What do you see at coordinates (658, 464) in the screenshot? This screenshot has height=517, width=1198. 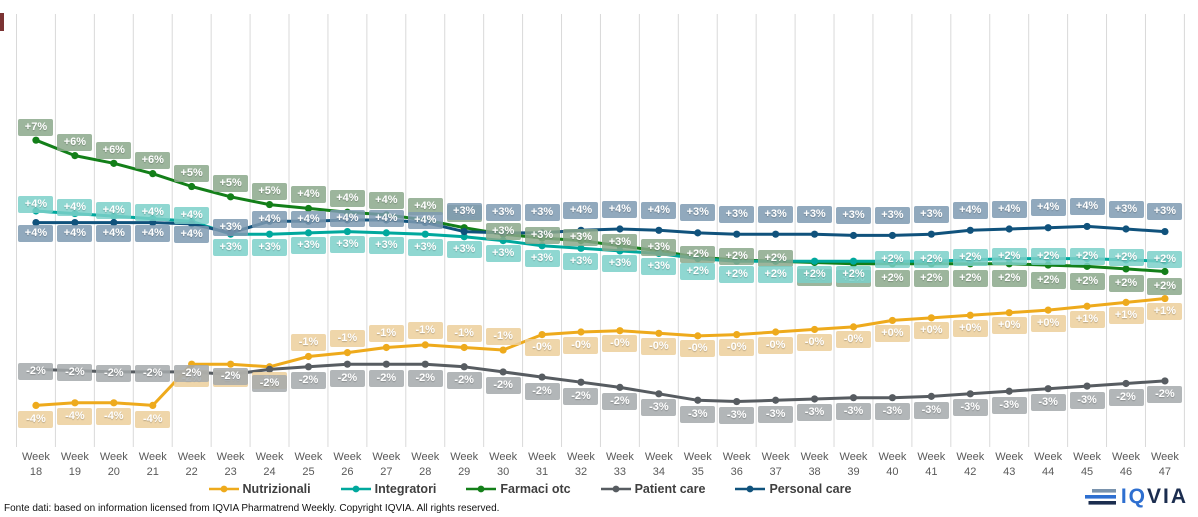 I see `x-axis-label: Week 34` at bounding box center [658, 464].